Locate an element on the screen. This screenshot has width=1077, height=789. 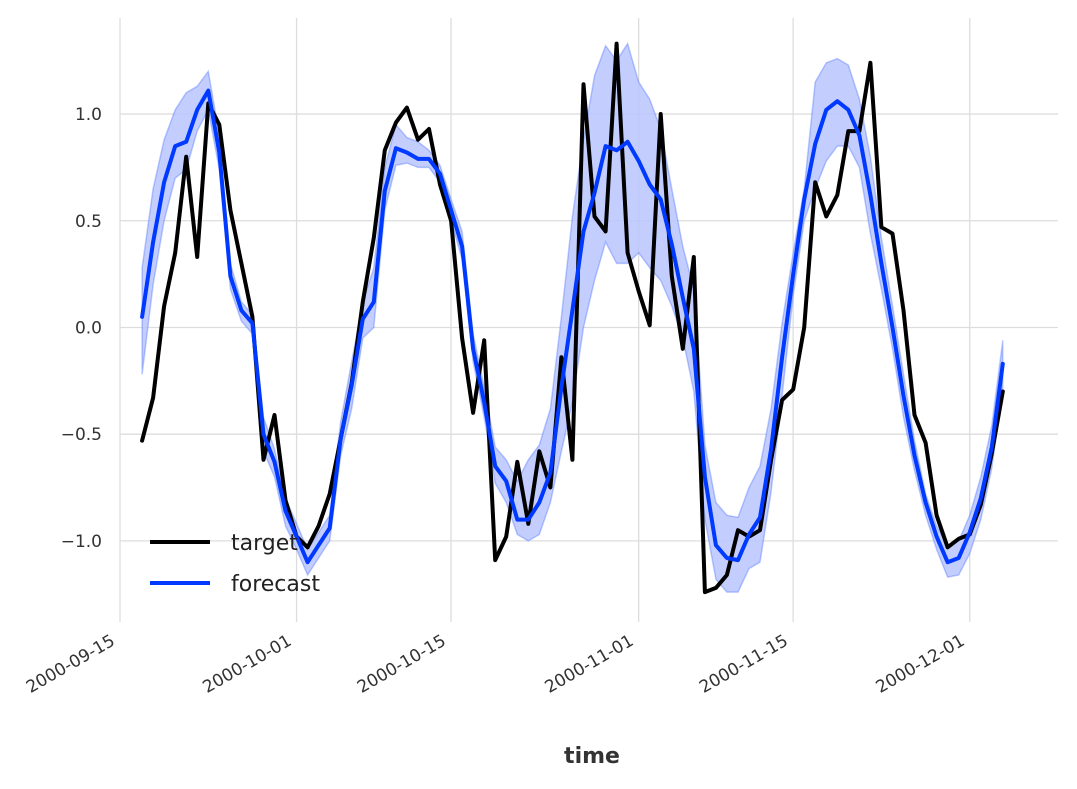
x-tick-label: 2000-11-01 is located at coordinates (590, 664).